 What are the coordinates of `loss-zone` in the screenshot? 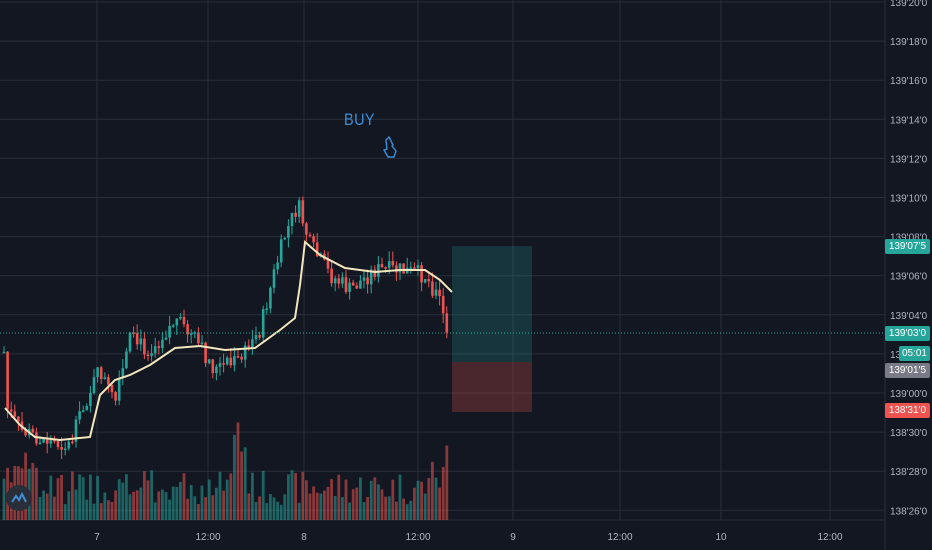 It's located at (492, 387).